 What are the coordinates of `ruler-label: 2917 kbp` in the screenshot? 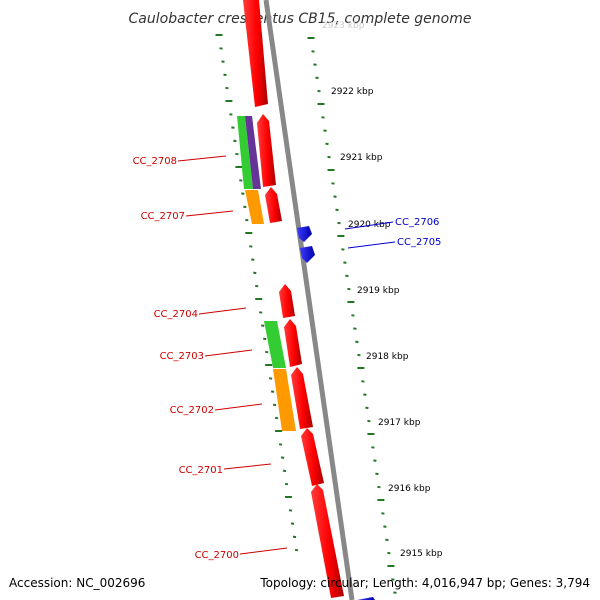 It's located at (399, 423).